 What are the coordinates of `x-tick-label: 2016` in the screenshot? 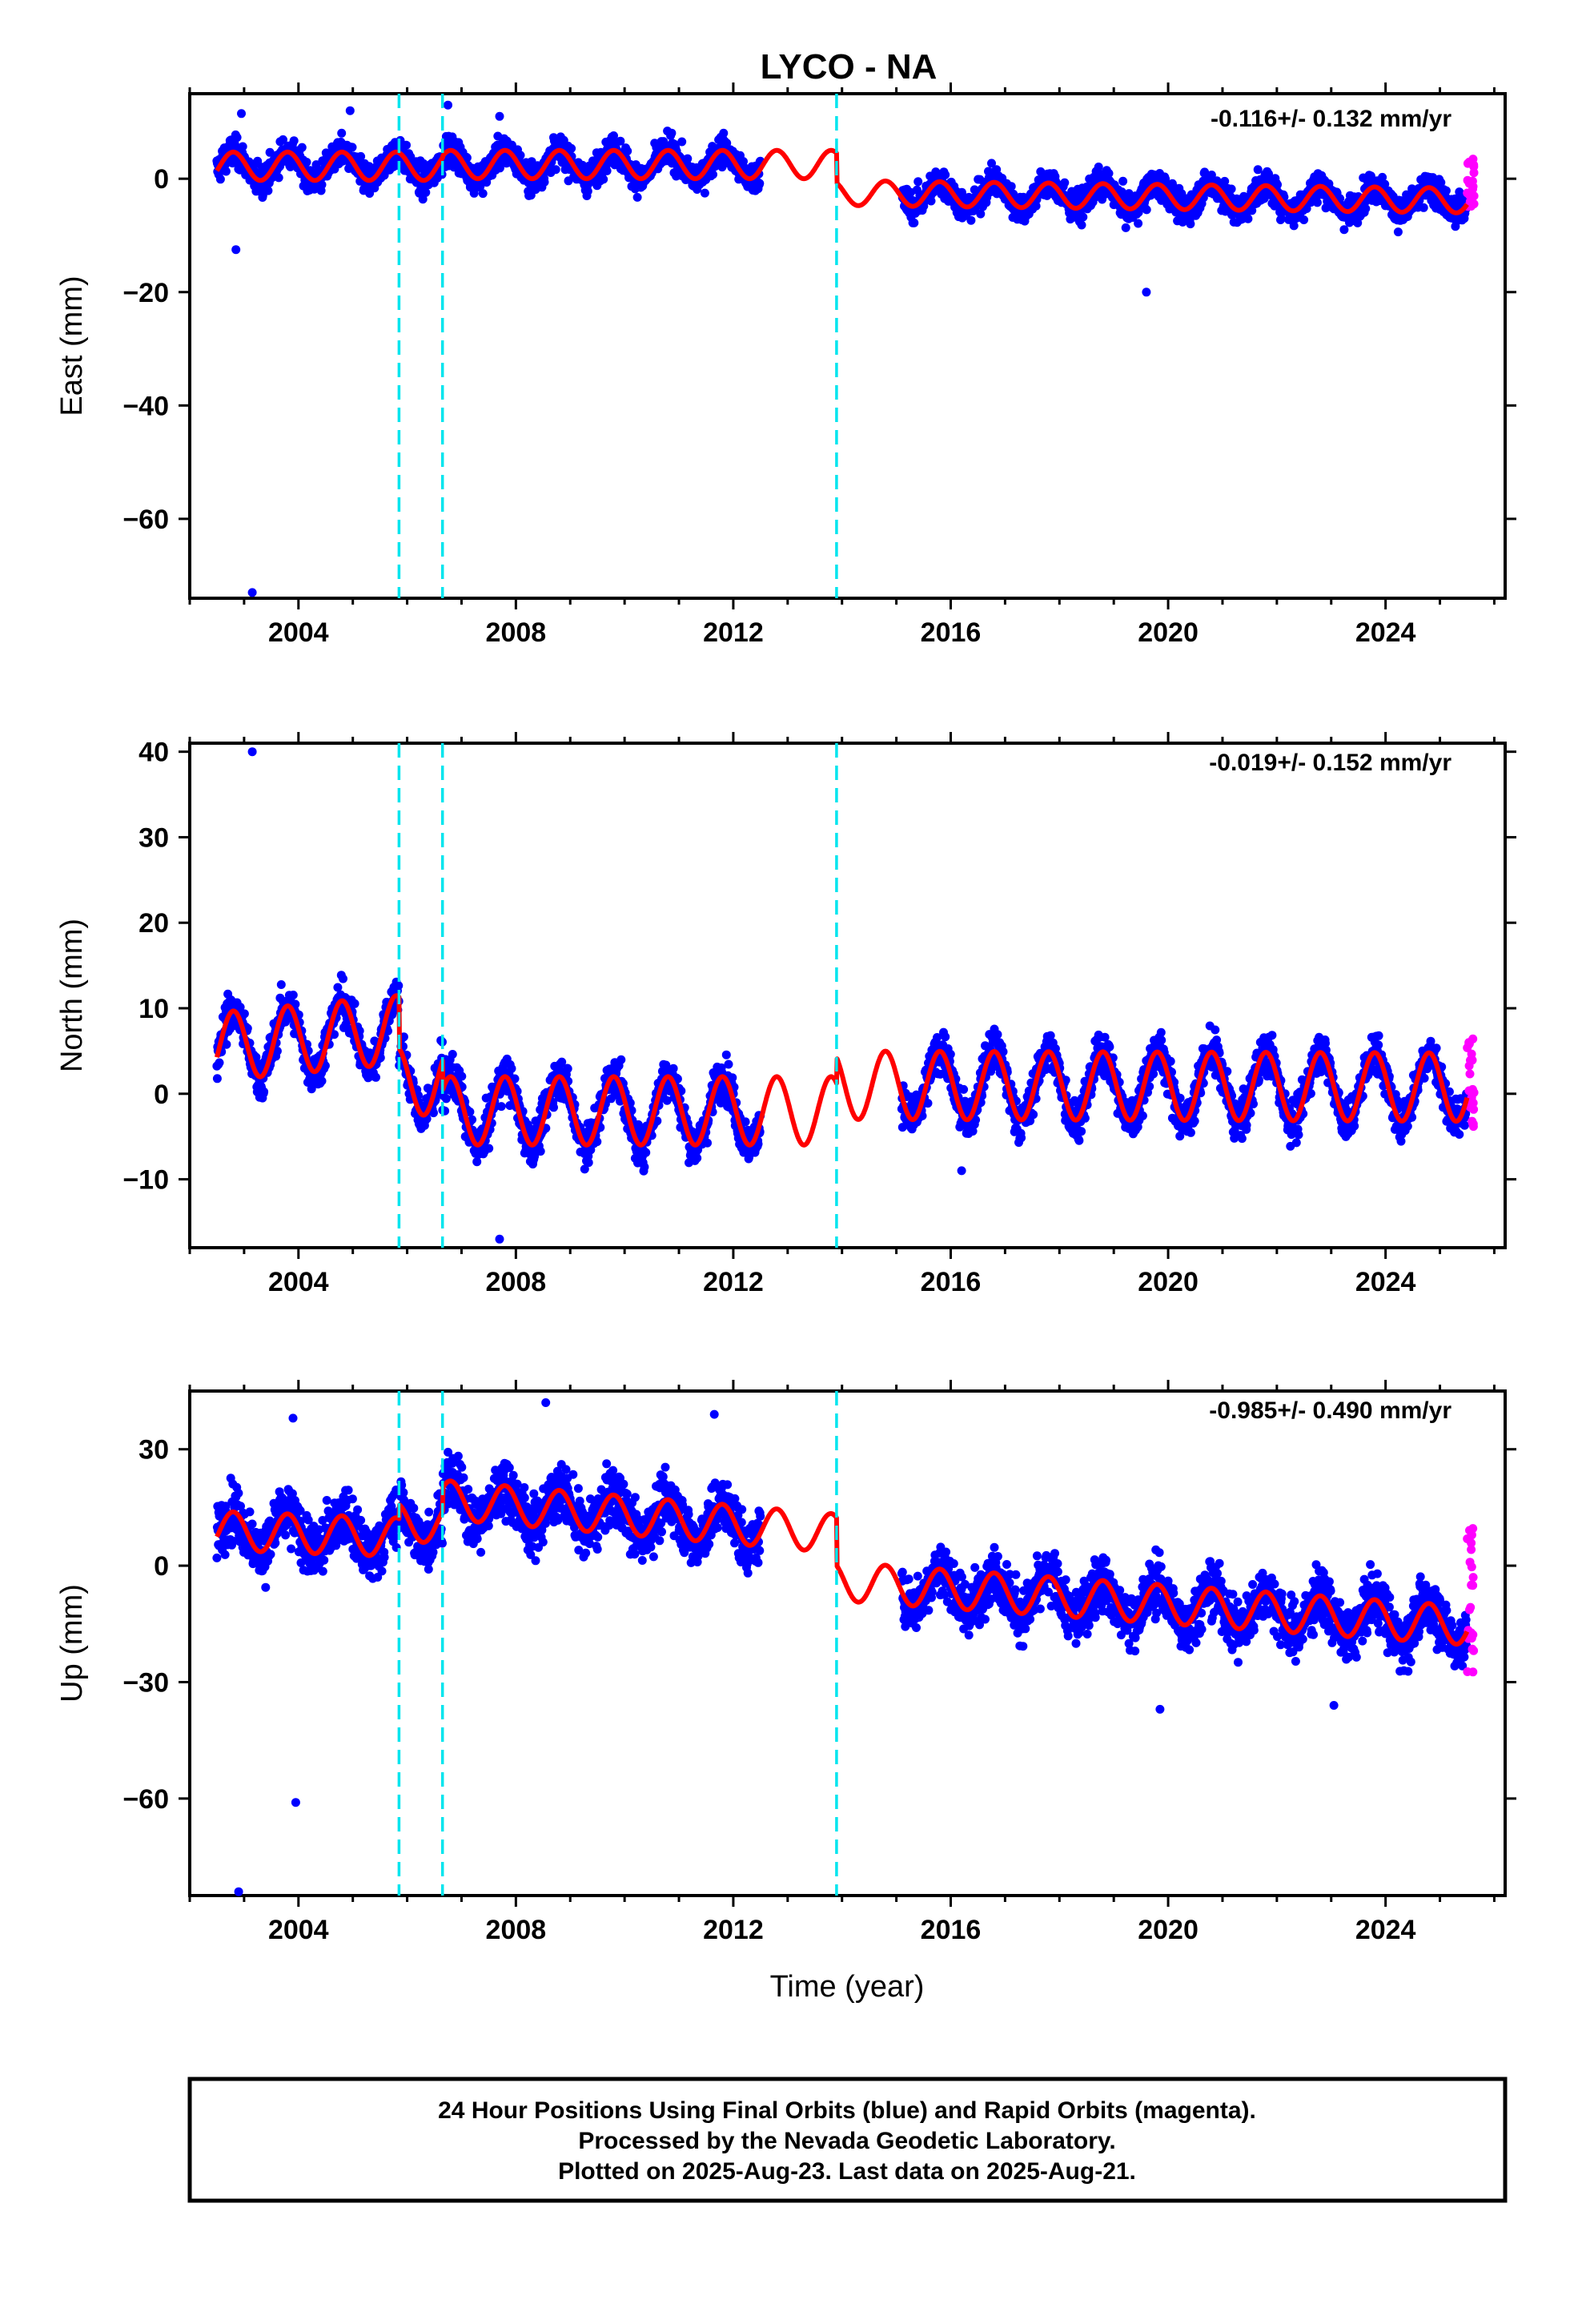 It's located at (952, 632).